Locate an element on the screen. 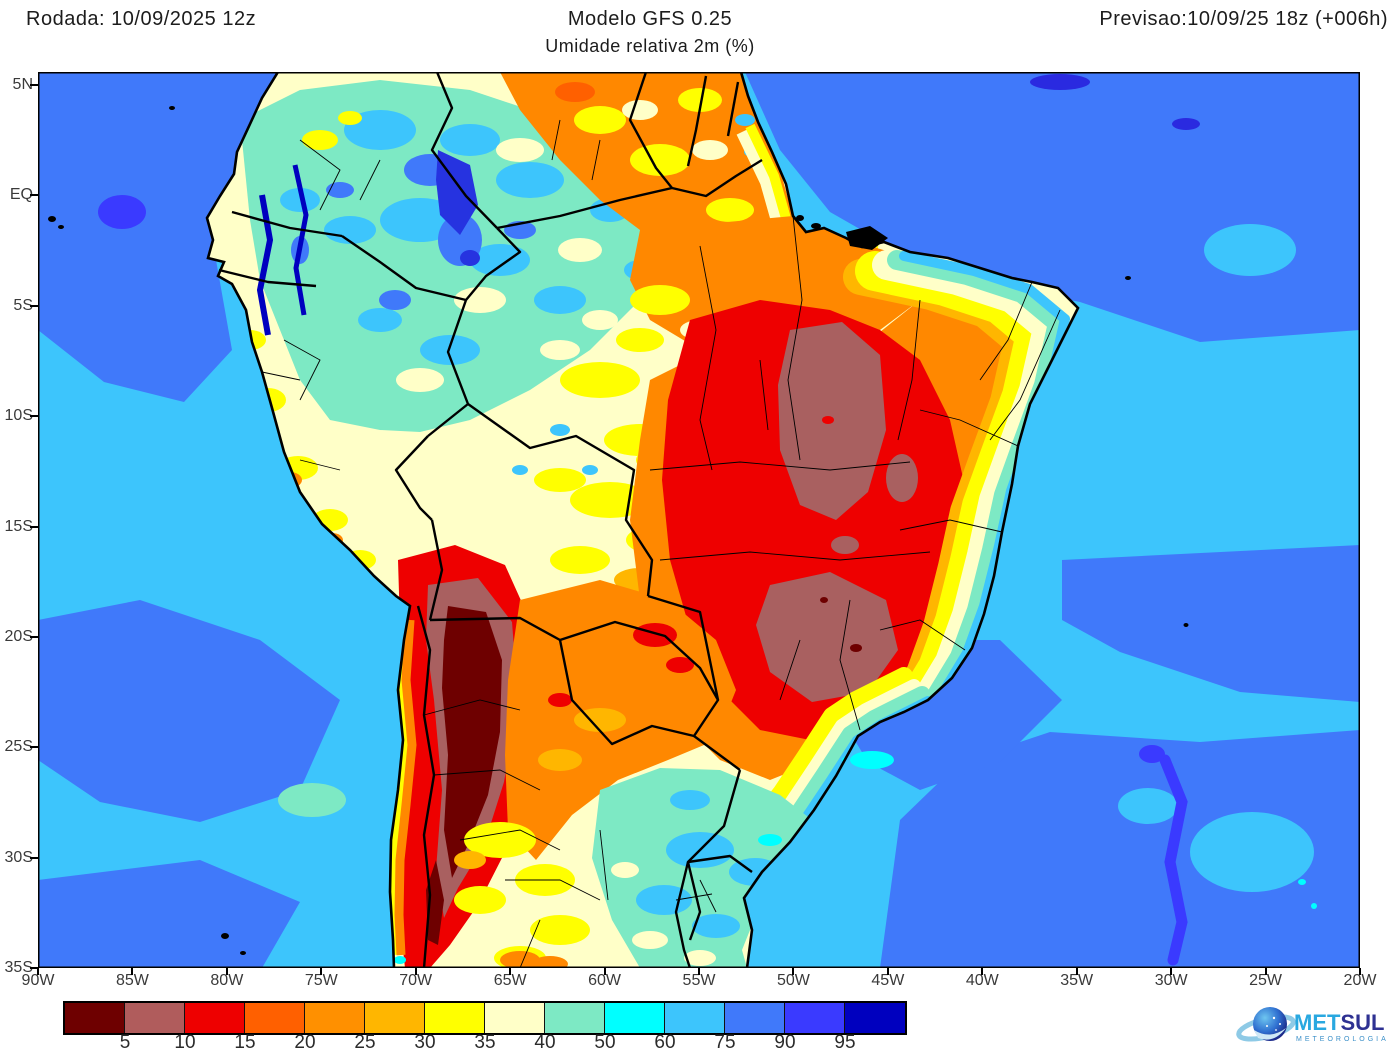 This screenshot has width=1400, height=1052. lat-tick-label: 30S is located at coordinates (18, 857).